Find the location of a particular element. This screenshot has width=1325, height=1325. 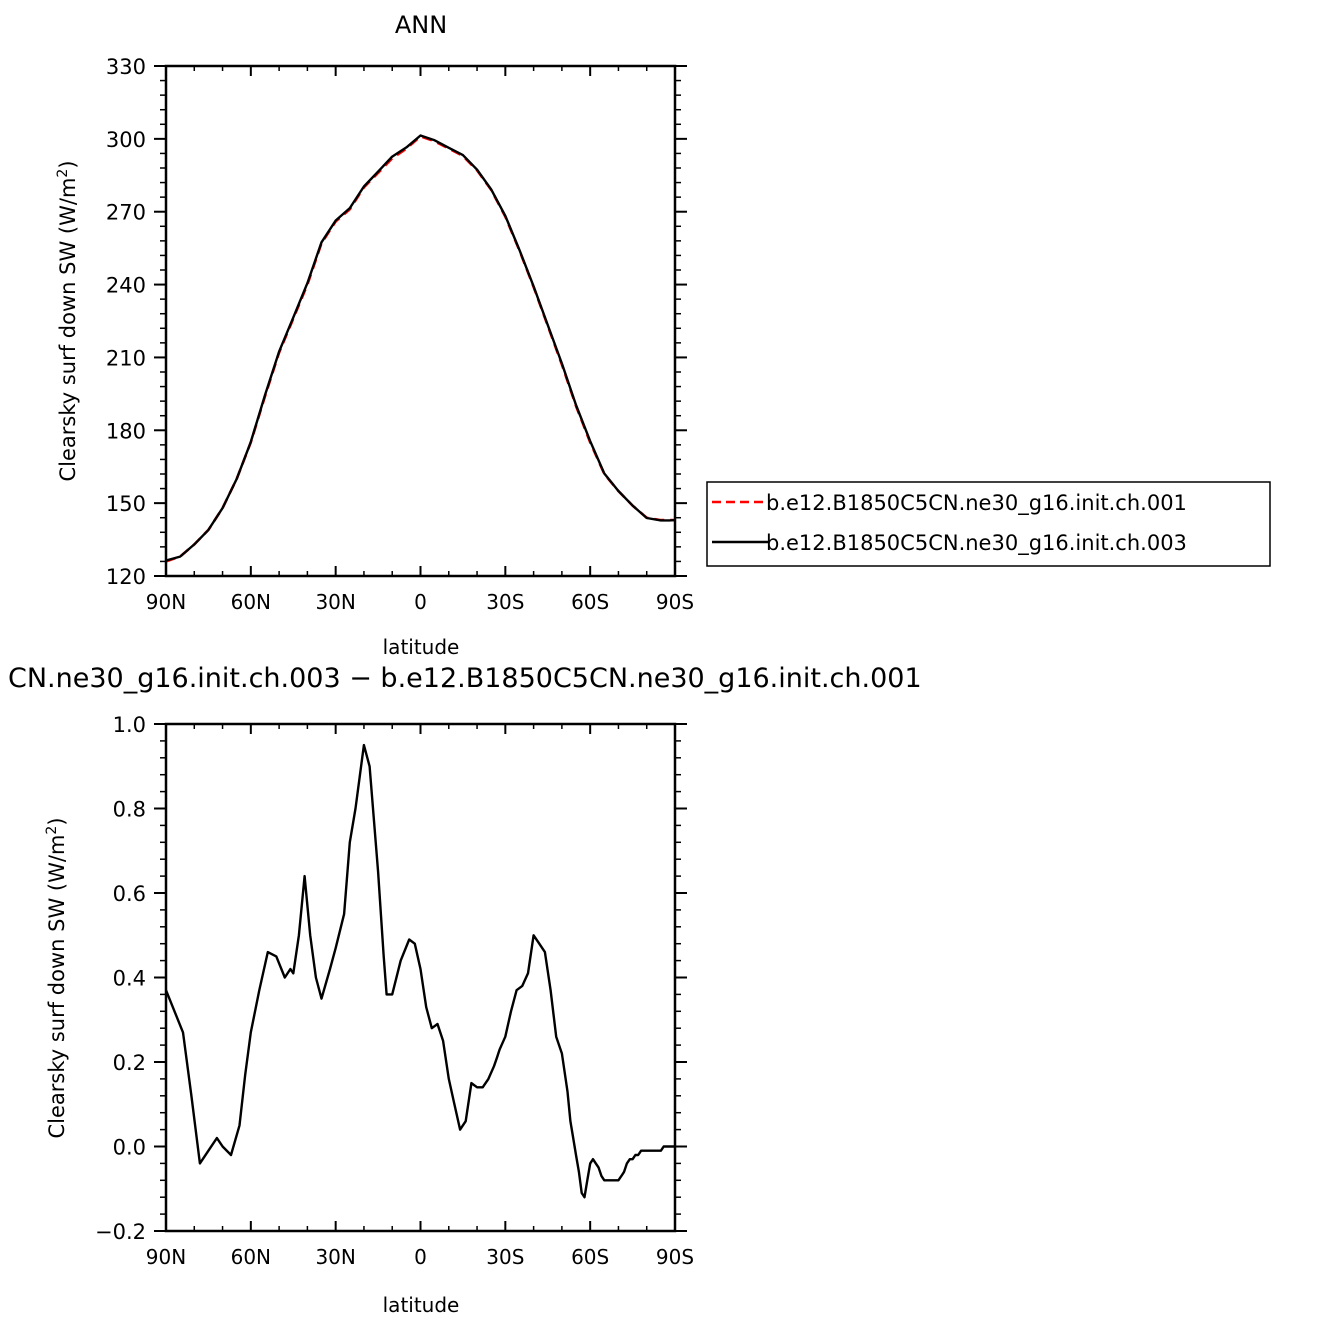

bottom-y-tick-label: 0.0 is located at coordinates (129, 1148).